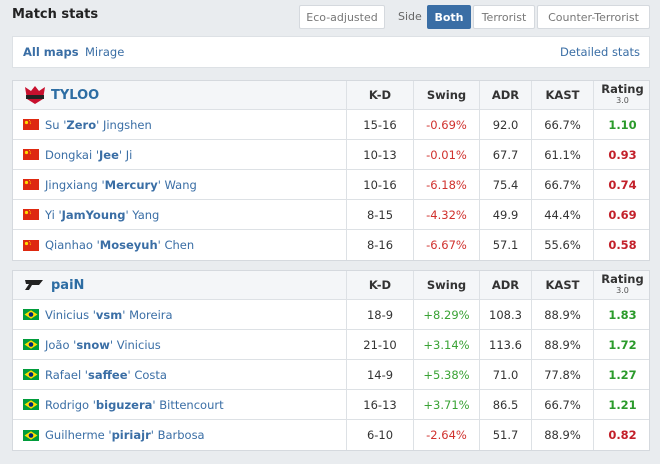 This screenshot has width=660, height=464. Describe the element at coordinates (379, 154) in the screenshot. I see `kd: 10-13` at that location.